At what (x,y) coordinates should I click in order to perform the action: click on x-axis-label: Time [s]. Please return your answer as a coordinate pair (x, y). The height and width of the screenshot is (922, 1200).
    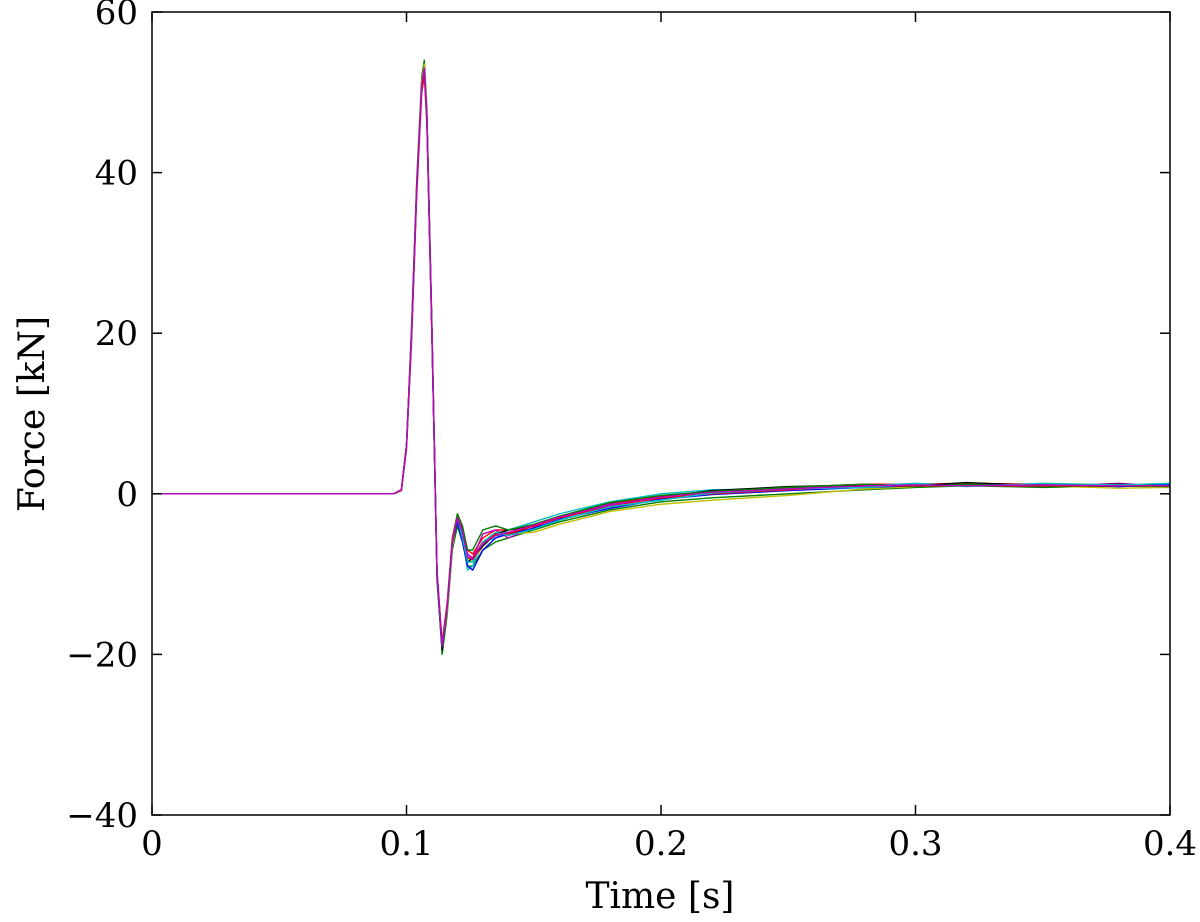
    Looking at the image, I should click on (660, 896).